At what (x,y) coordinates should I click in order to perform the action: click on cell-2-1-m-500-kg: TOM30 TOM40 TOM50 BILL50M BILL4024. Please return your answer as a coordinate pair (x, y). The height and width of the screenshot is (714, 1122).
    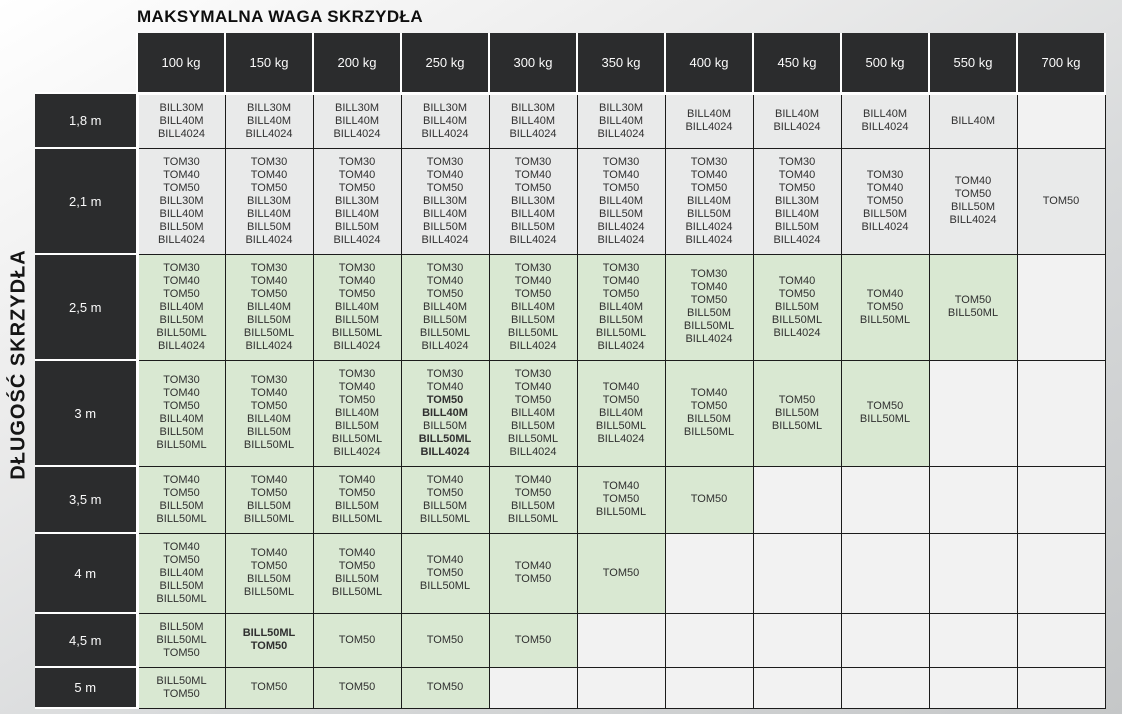
    Looking at the image, I should click on (885, 201).